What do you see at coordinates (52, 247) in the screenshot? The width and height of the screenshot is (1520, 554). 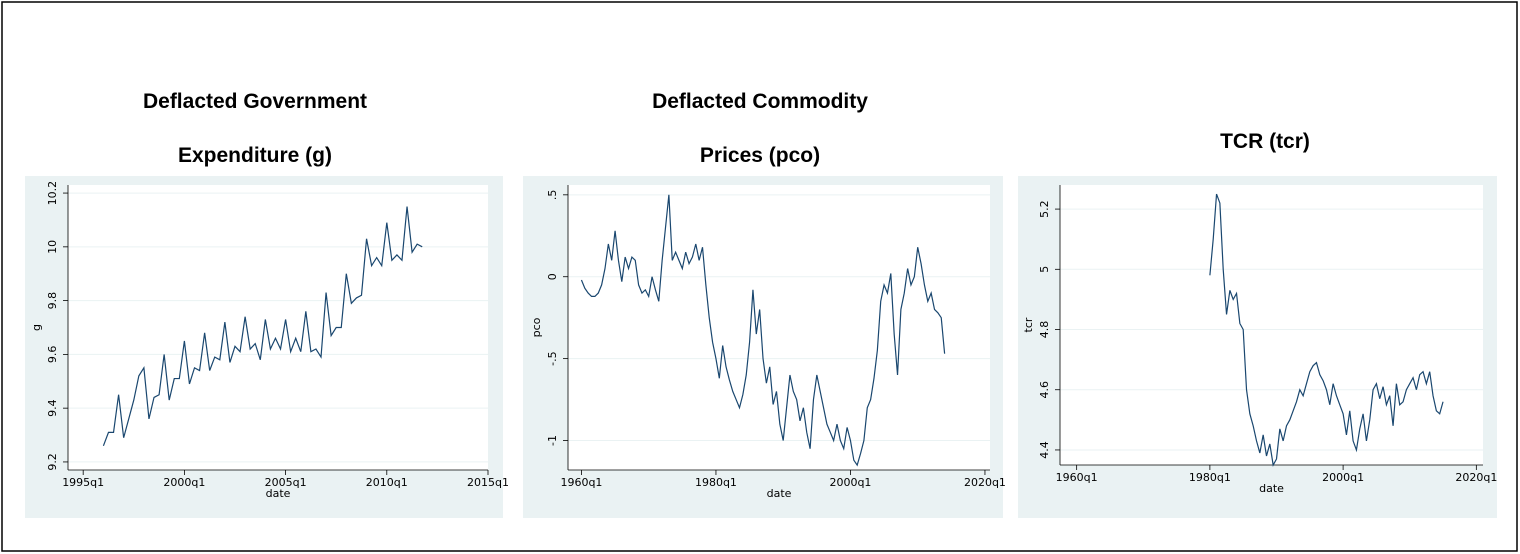 I see `y-tick-label: 10` at bounding box center [52, 247].